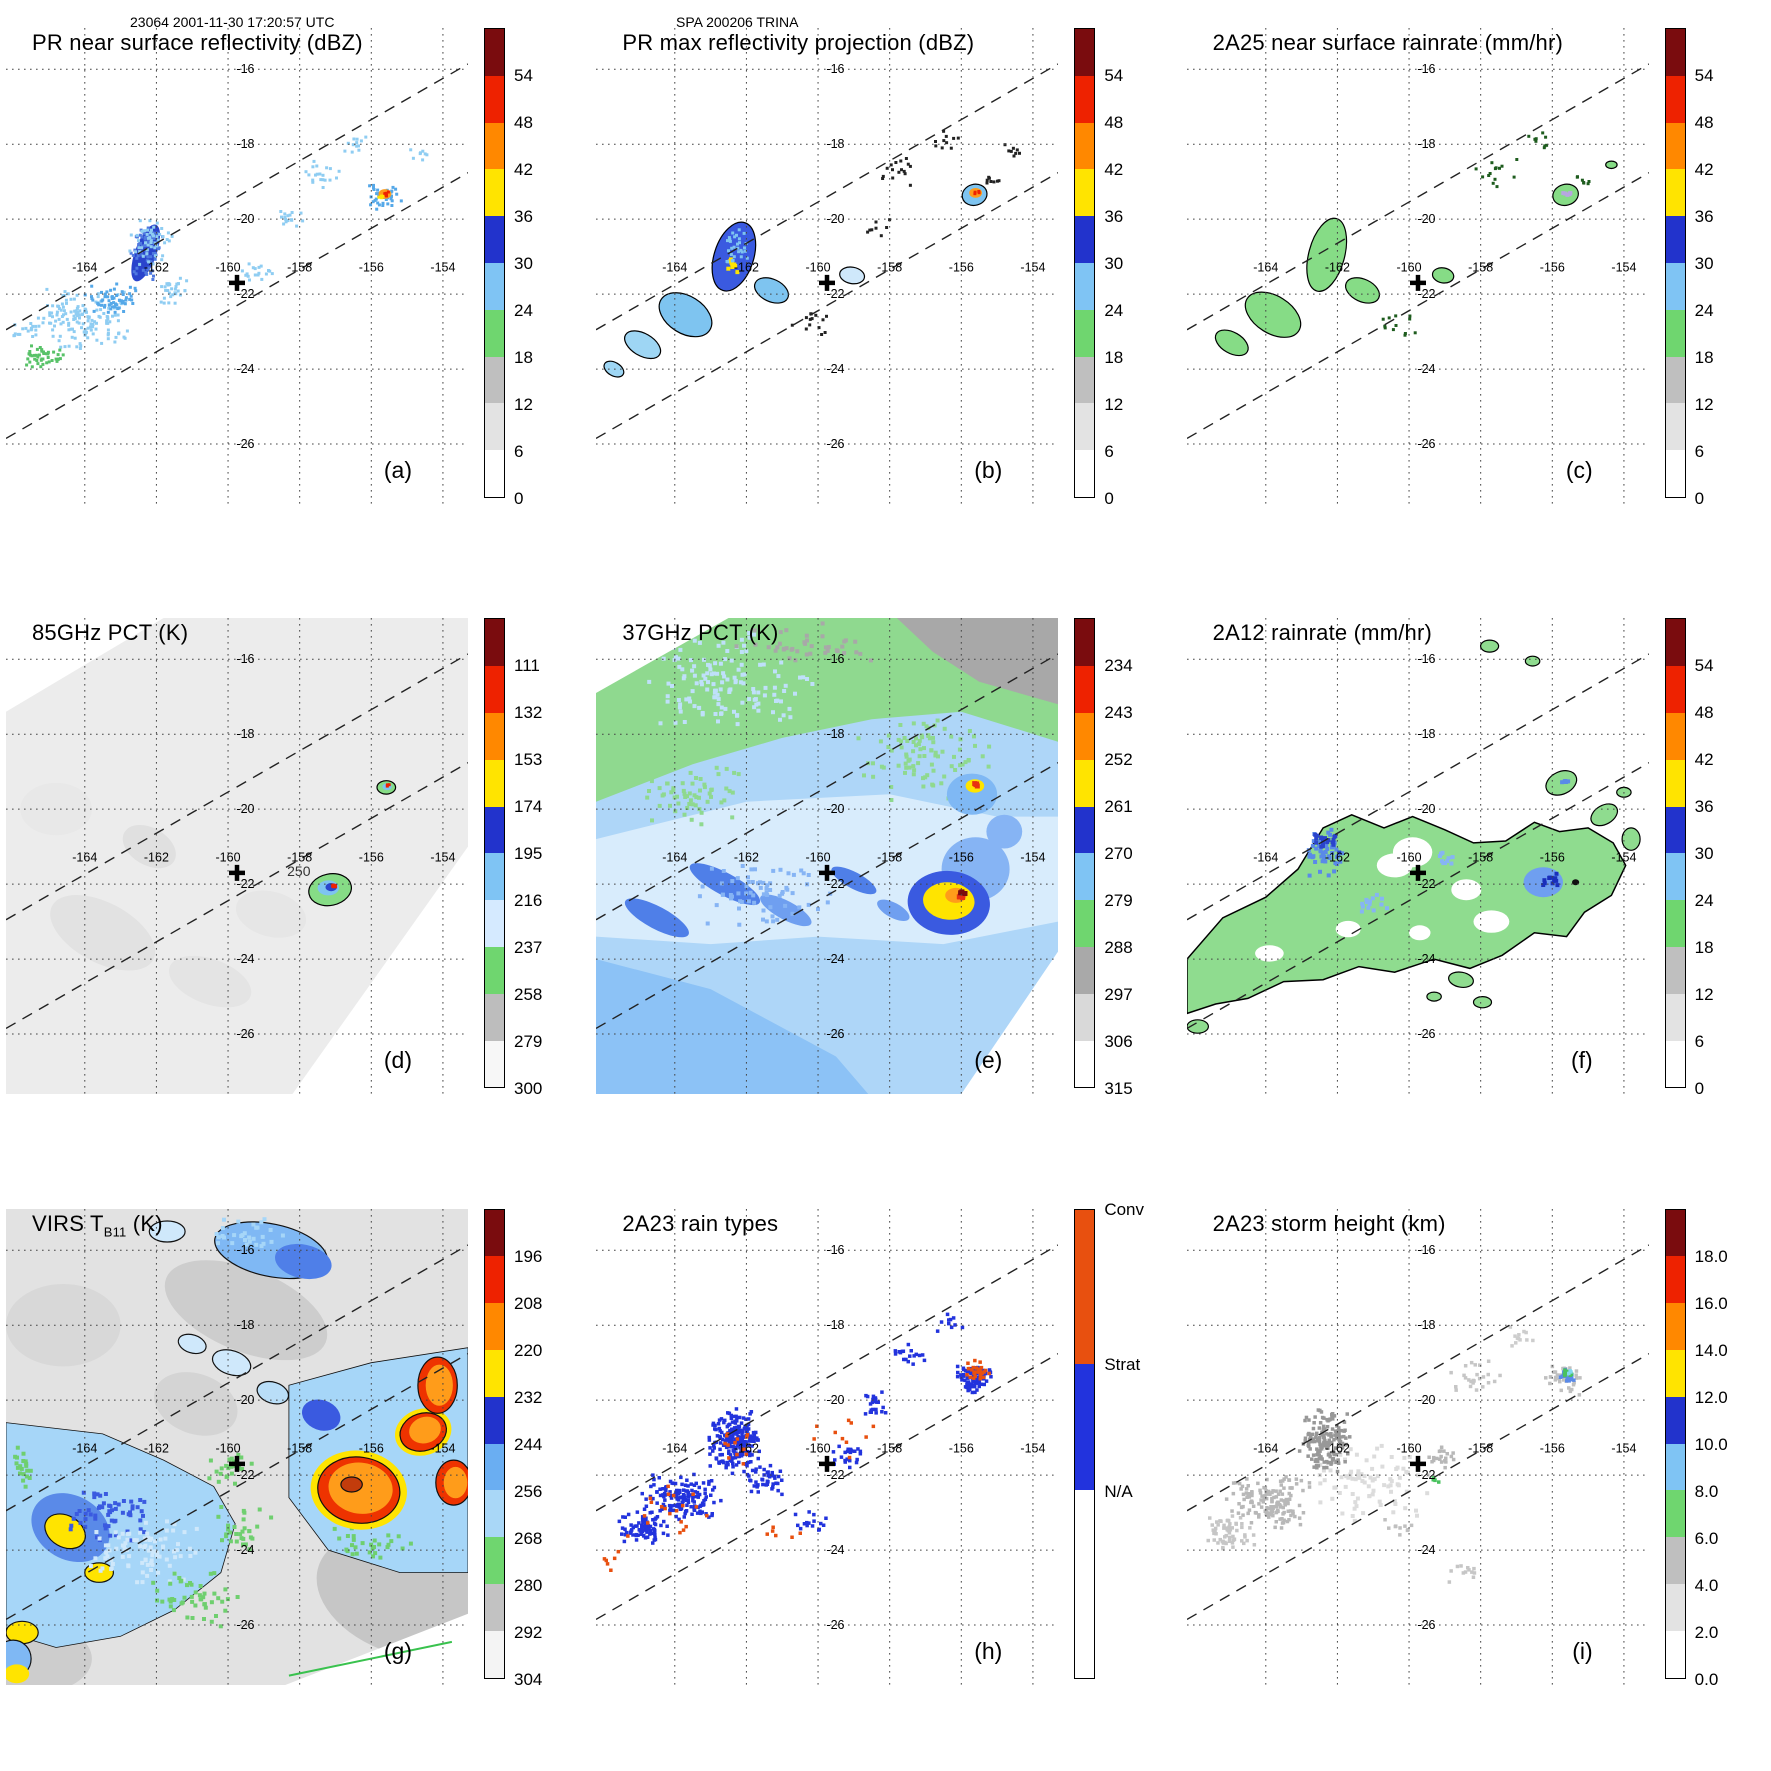 The height and width of the screenshot is (1771, 1771). What do you see at coordinates (442, 858) in the screenshot?
I see `lon-tick-label: -154` at bounding box center [442, 858].